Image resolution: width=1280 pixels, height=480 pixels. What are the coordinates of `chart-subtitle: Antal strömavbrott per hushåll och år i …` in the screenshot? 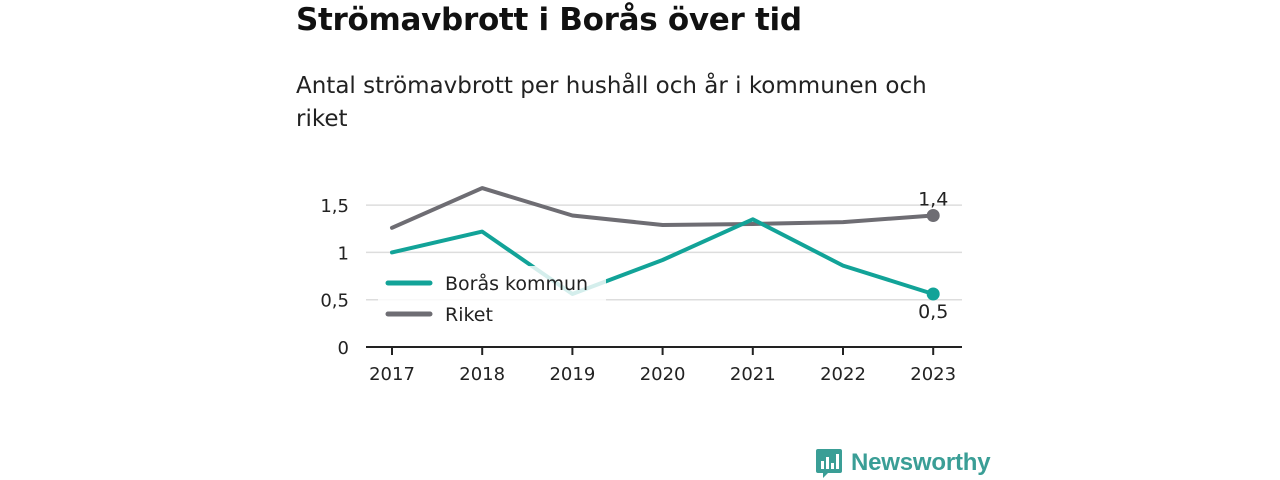 It's located at (611, 102).